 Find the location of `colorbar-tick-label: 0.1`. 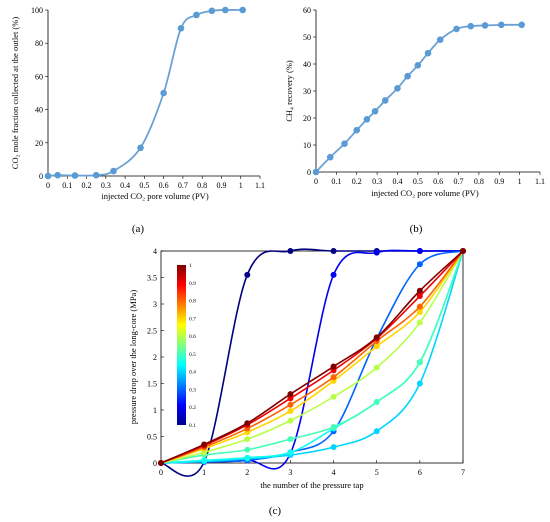

colorbar-tick-label: 0.1 is located at coordinates (192, 426).